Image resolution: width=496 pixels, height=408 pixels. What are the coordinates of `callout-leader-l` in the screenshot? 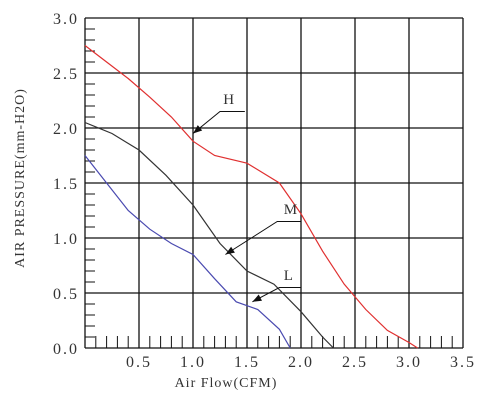 It's located at (276, 295).